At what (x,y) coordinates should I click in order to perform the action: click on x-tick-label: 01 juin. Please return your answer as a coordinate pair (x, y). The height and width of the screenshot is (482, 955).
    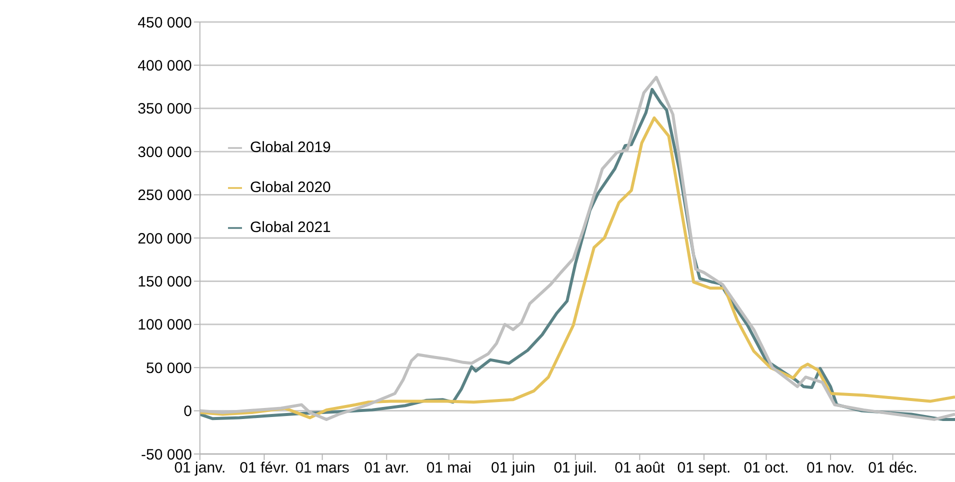
    Looking at the image, I should click on (513, 468).